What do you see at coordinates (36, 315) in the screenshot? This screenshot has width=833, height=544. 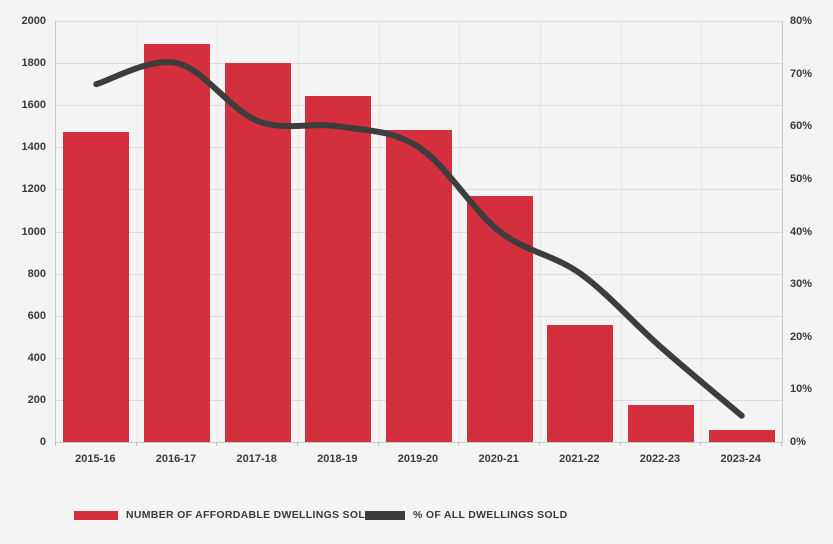 I see `y-axis-left-label: 600` at bounding box center [36, 315].